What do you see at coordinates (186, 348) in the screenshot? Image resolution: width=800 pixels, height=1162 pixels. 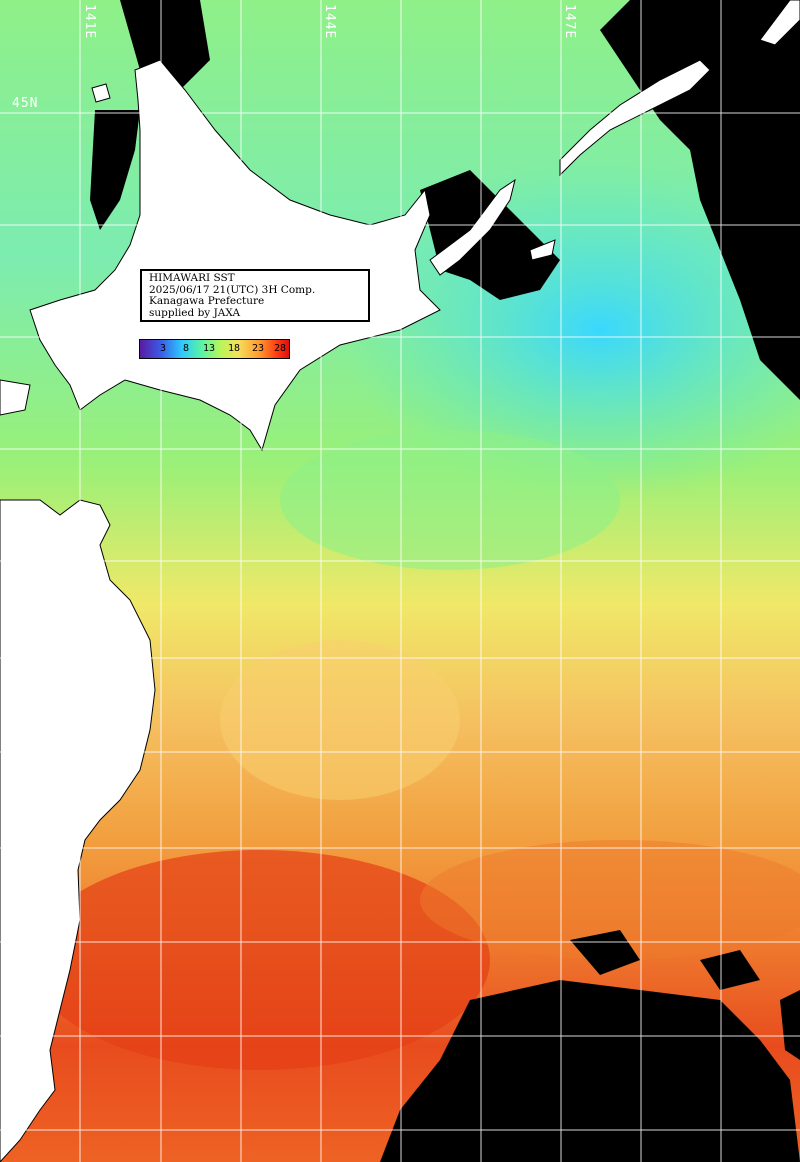 I see `legend-tick-8: 8` at bounding box center [186, 348].